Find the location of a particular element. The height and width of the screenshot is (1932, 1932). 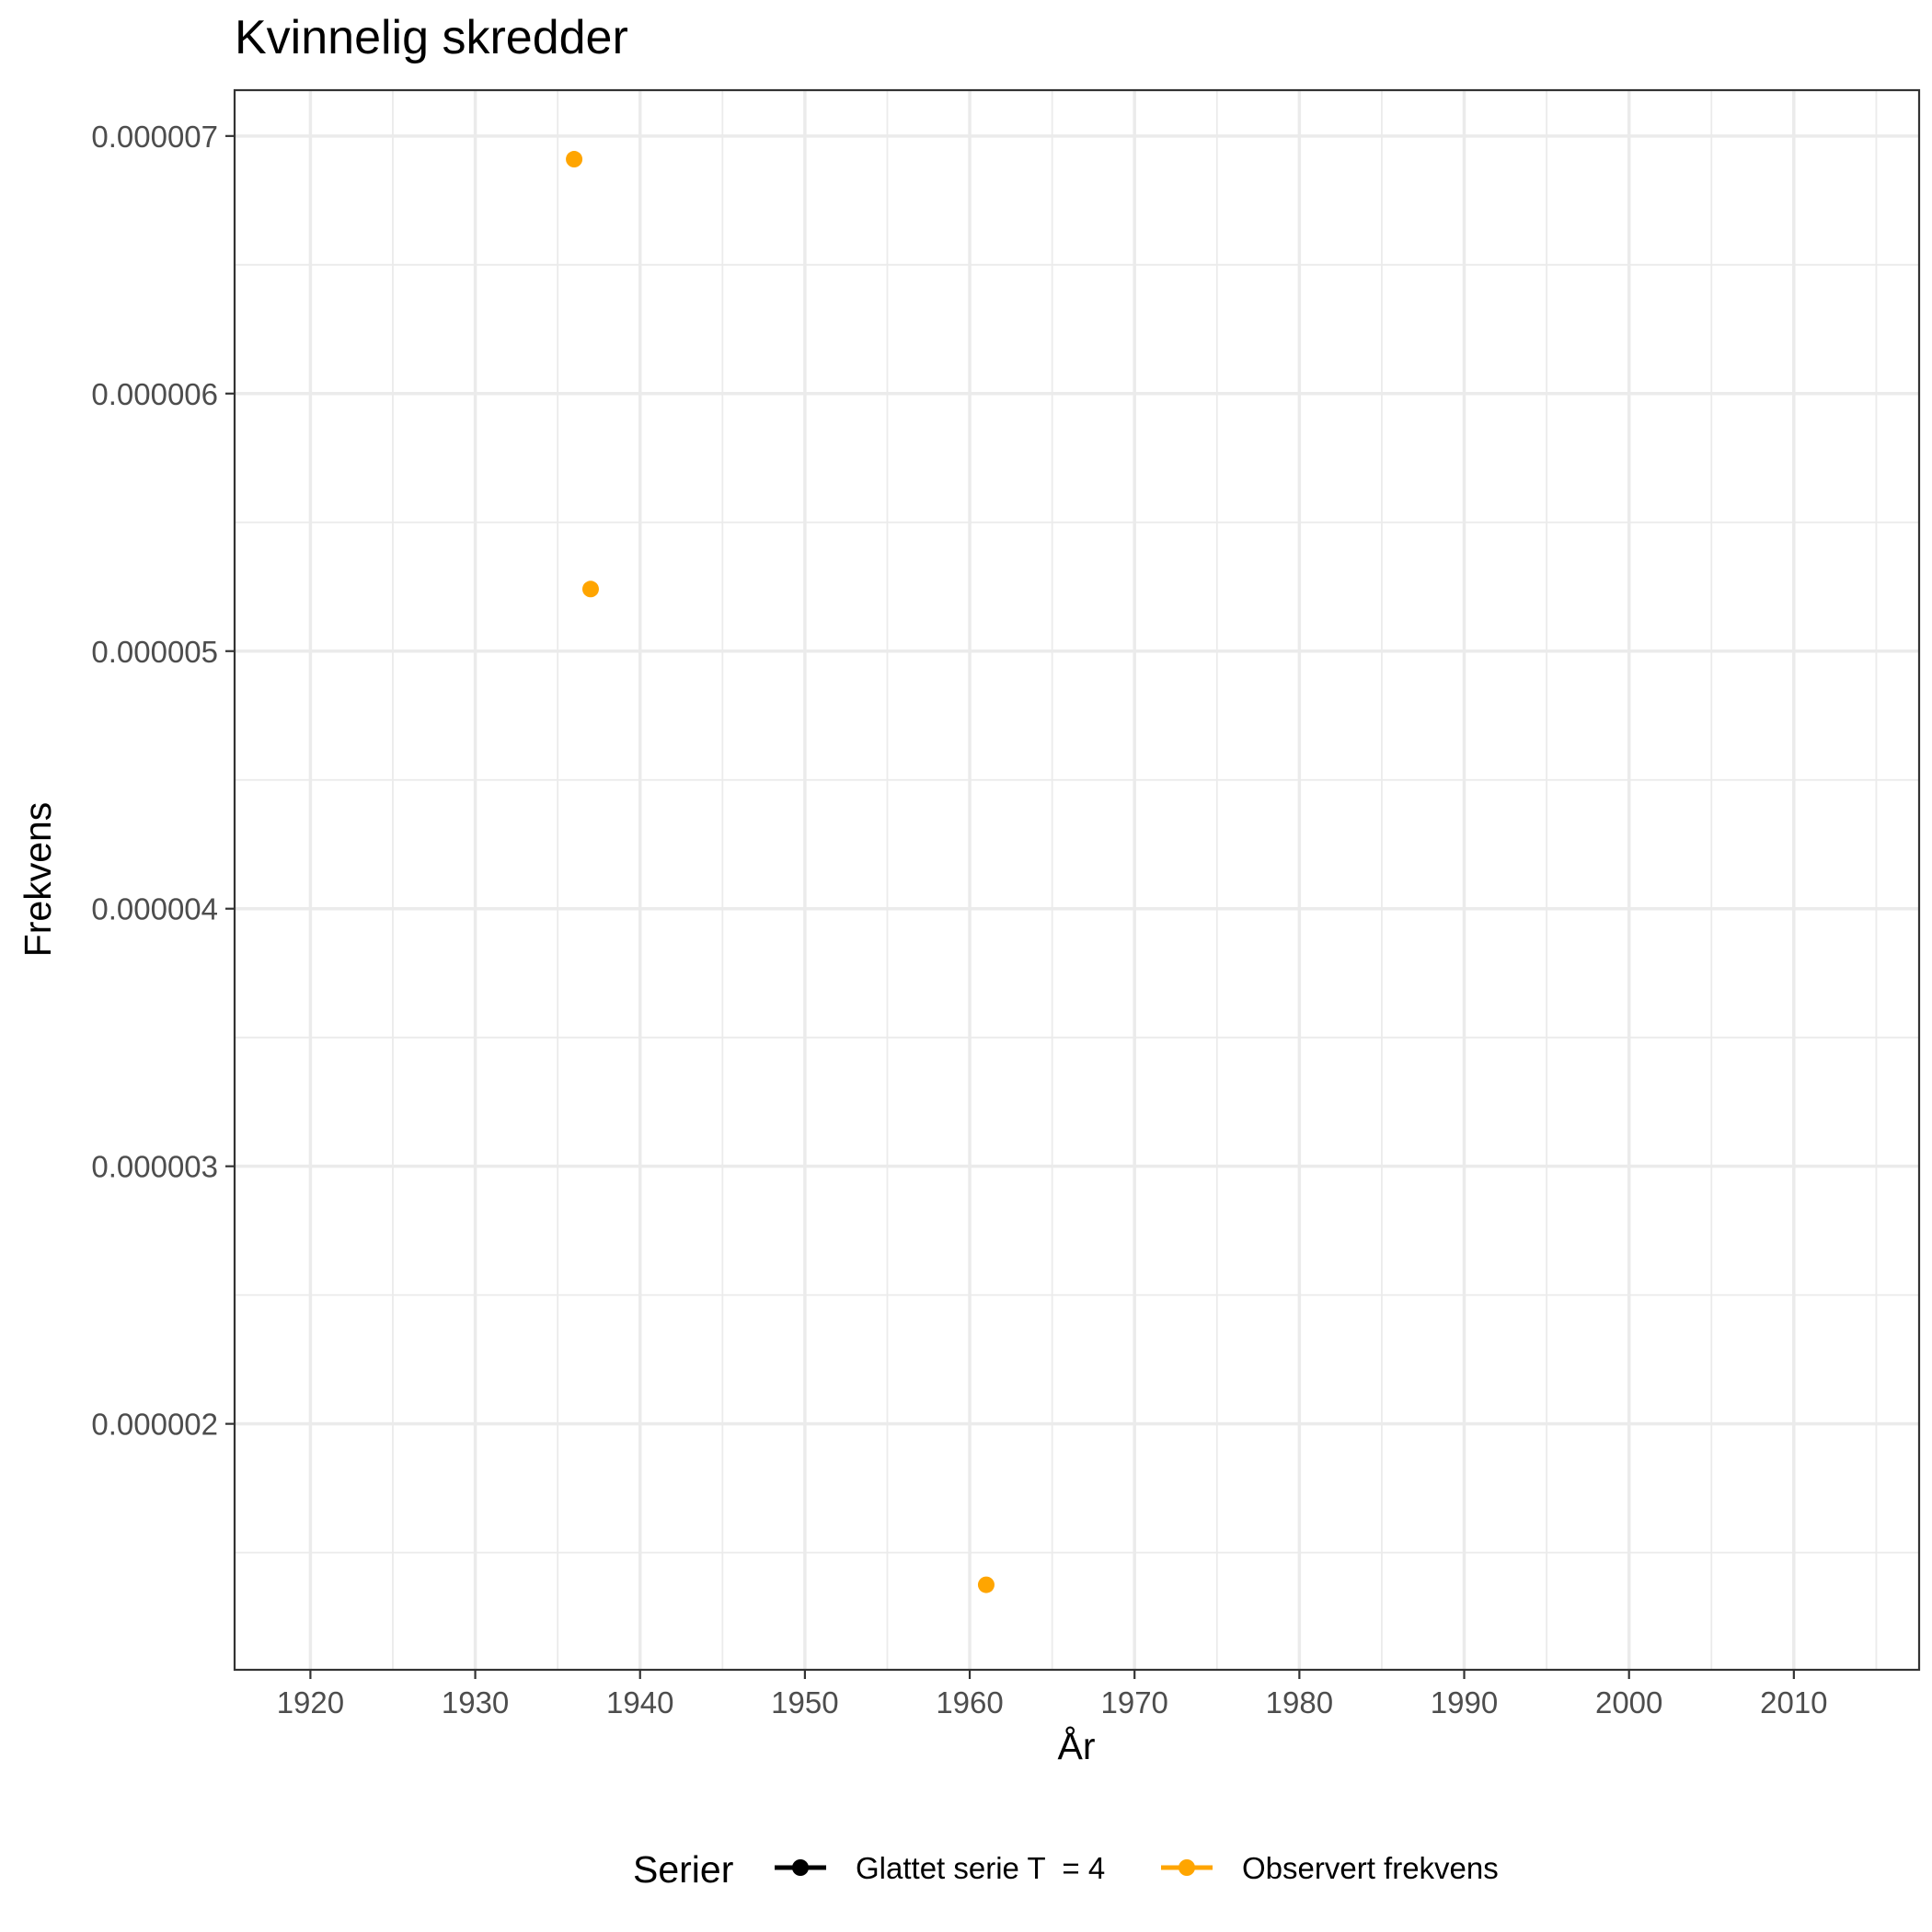

legend-label-smoothed: Glattet serie T = 4 is located at coordinates (980, 1868).